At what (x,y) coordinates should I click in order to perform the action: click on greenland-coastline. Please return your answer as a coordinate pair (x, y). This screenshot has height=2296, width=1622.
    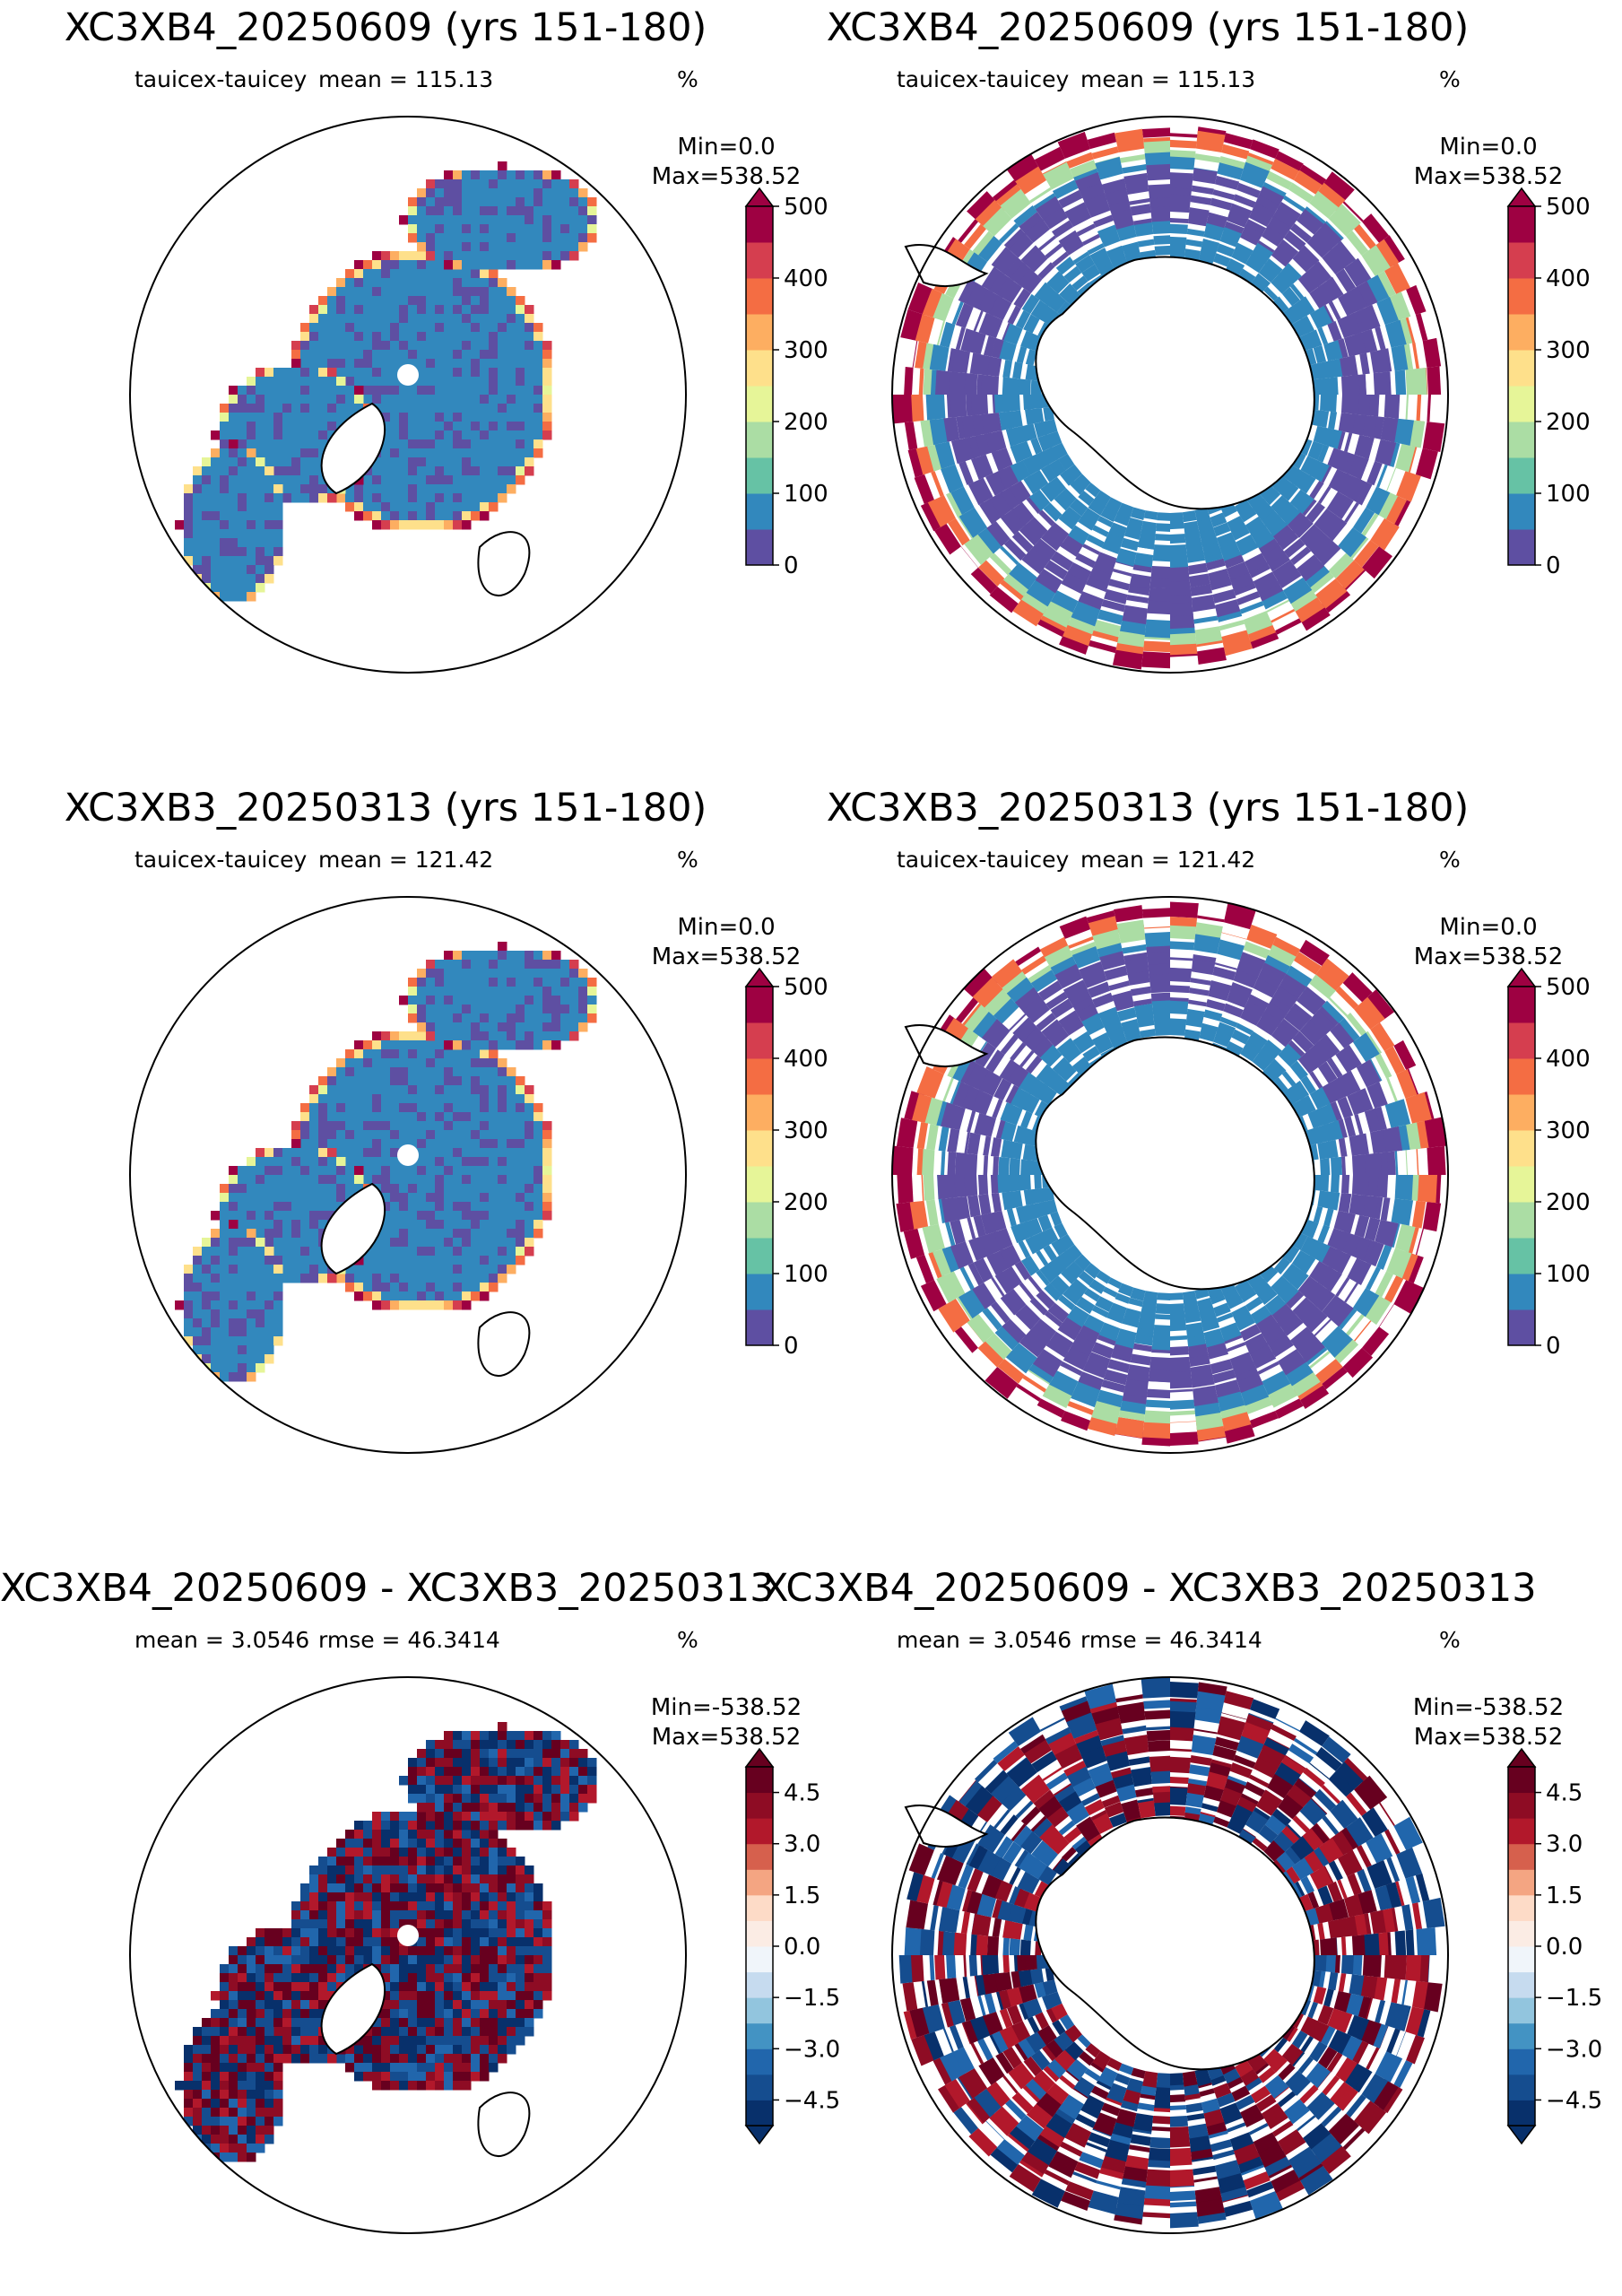
    Looking at the image, I should click on (353, 448).